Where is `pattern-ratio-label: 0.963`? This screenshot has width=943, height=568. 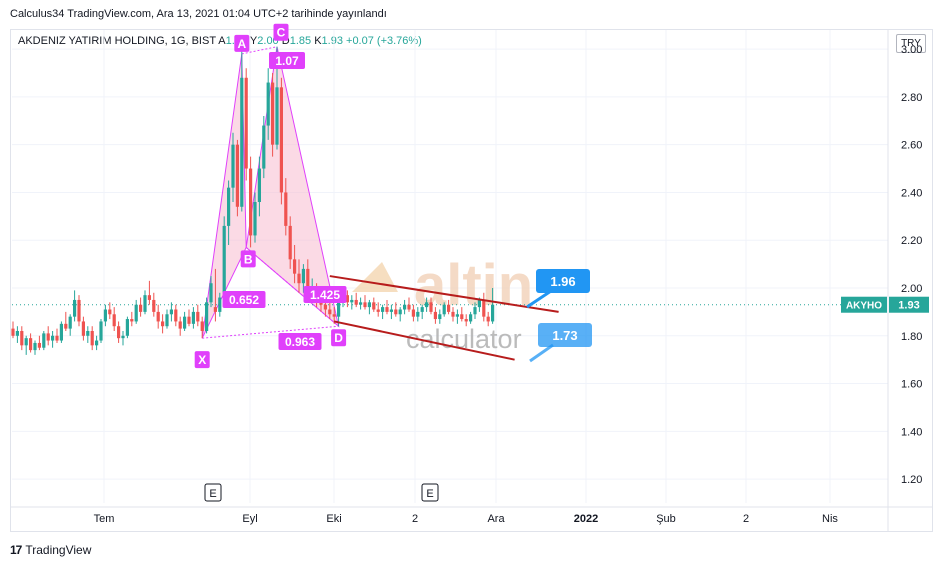
pattern-ratio-label: 0.963 is located at coordinates (300, 341).